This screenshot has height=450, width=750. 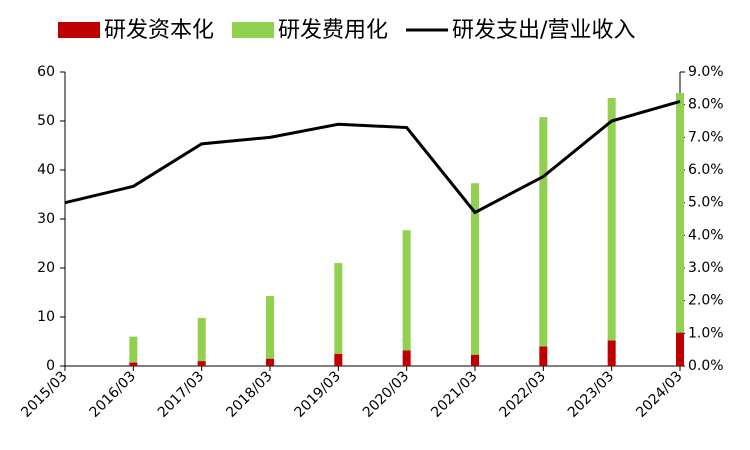 What do you see at coordinates (46, 317) in the screenshot?
I see `y-tick-label: 10` at bounding box center [46, 317].